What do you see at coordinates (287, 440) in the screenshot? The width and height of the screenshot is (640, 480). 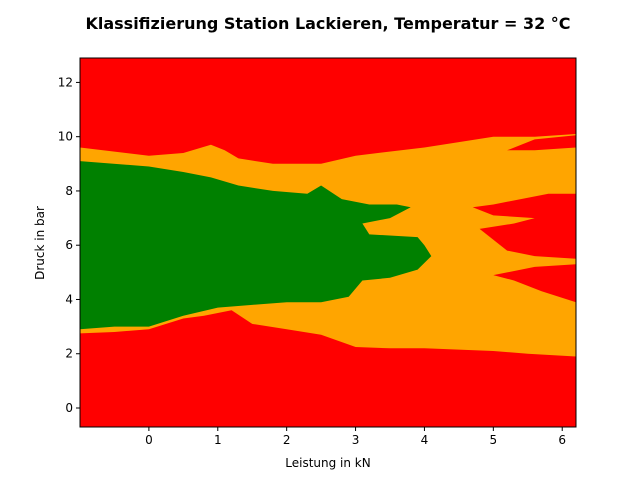 I see `x-tick-label: 2` at bounding box center [287, 440].